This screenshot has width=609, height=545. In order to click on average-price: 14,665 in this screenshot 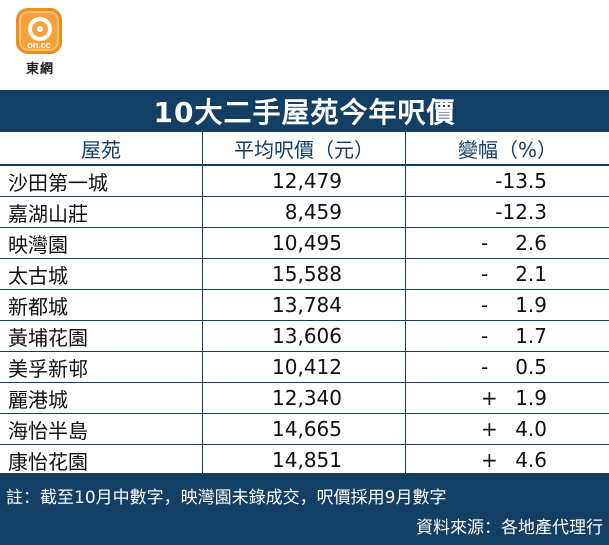, I will do `click(304, 429)`.